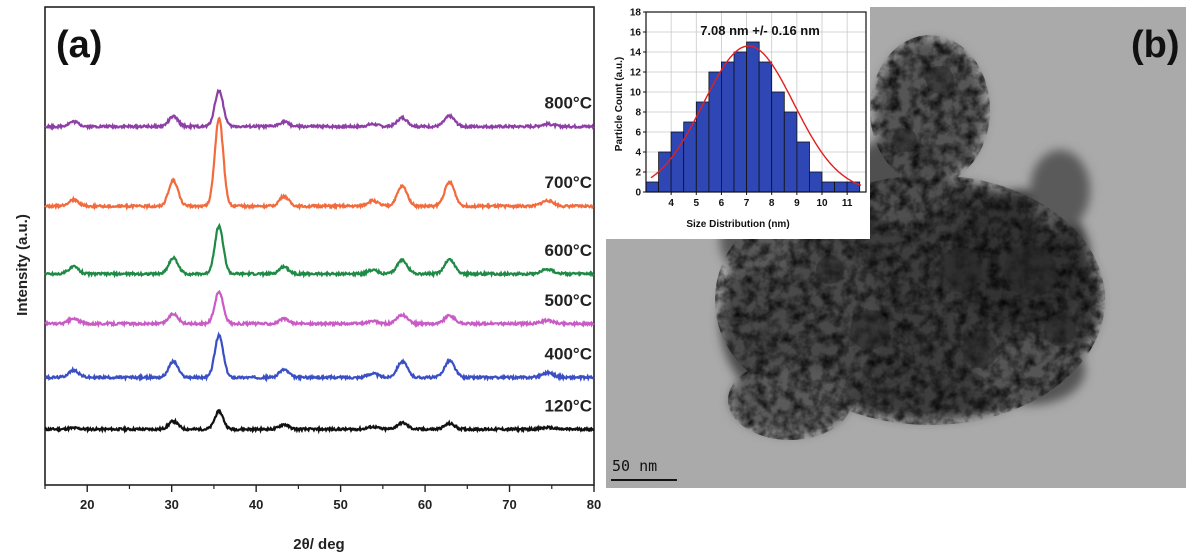 The width and height of the screenshot is (1186, 556). Describe the element at coordinates (760, 30) in the screenshot. I see `inset-title: 7.08 nm +/- 0.16 nm` at that location.